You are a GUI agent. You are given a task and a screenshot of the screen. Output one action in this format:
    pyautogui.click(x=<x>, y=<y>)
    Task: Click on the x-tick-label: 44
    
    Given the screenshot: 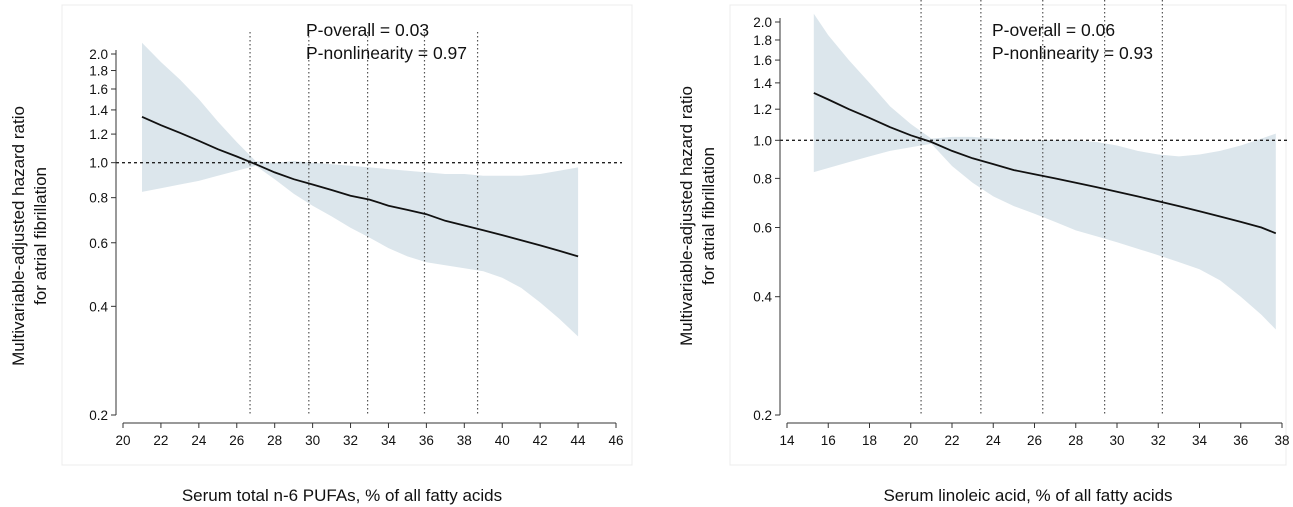 What is the action you would take?
    pyautogui.click(x=579, y=440)
    